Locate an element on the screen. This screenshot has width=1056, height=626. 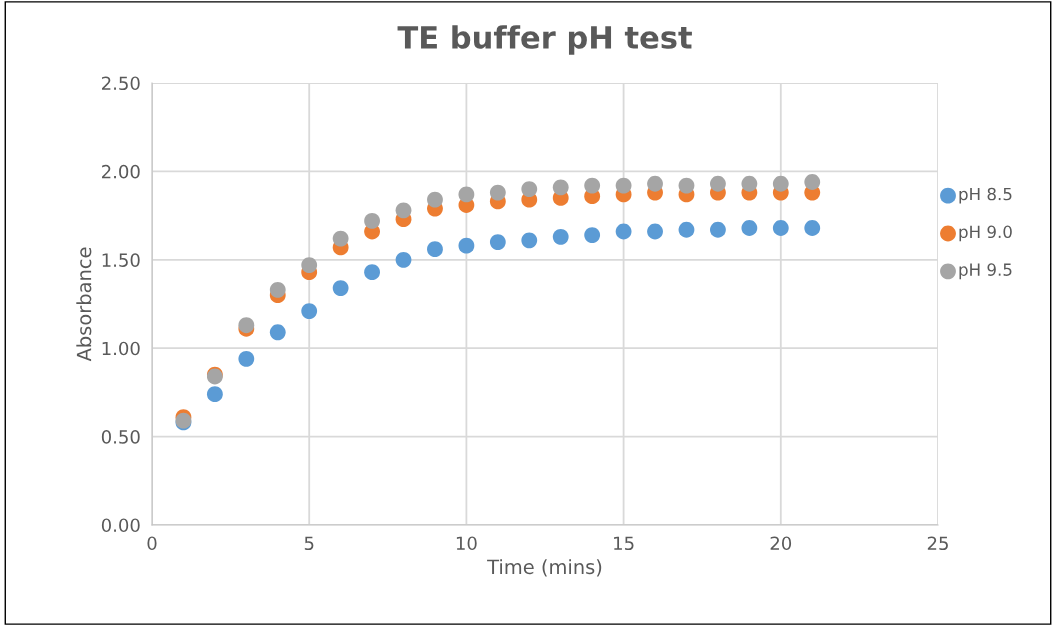
legend-label: pH 9.0 is located at coordinates (985, 233).